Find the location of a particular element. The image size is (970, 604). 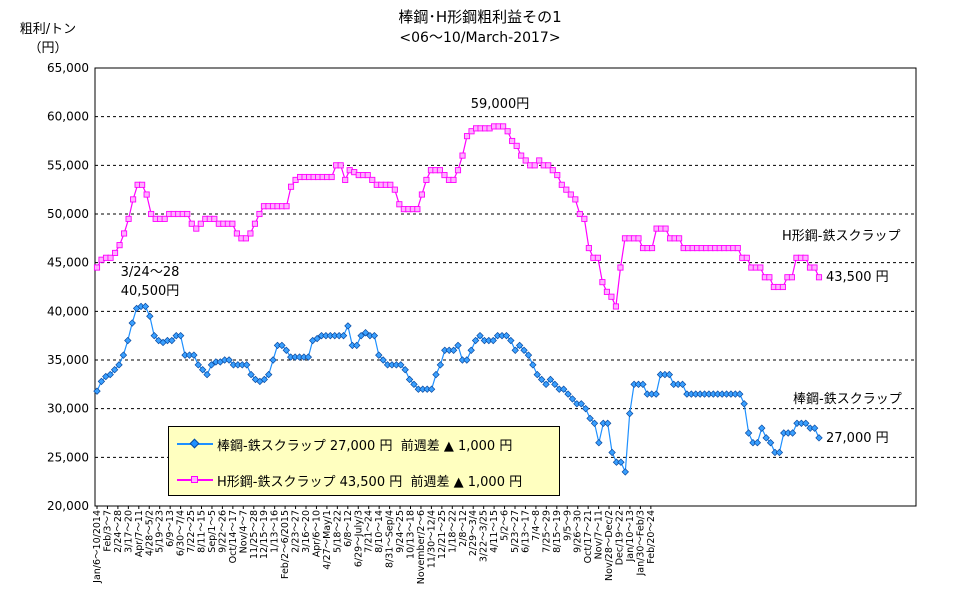

x-tick-label: 6/8～12 is located at coordinates (348, 528).